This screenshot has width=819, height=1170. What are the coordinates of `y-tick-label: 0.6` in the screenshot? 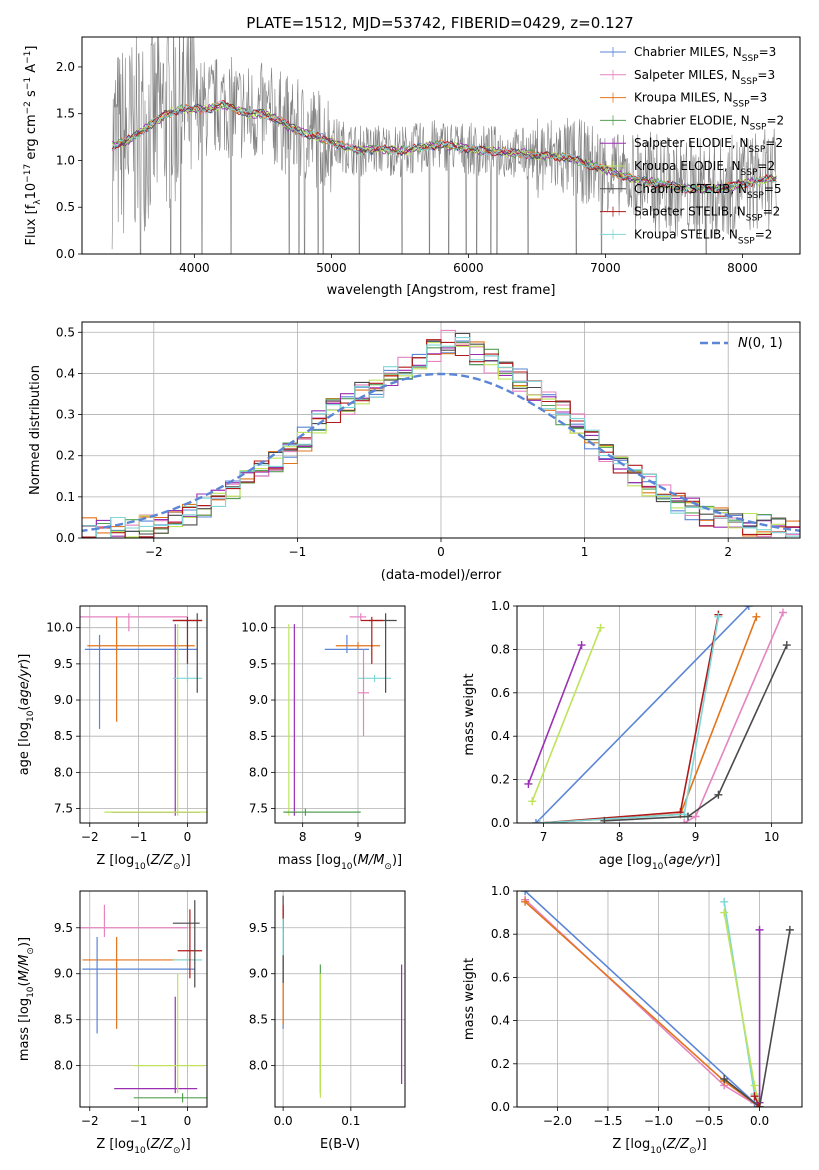 It's located at (500, 693).